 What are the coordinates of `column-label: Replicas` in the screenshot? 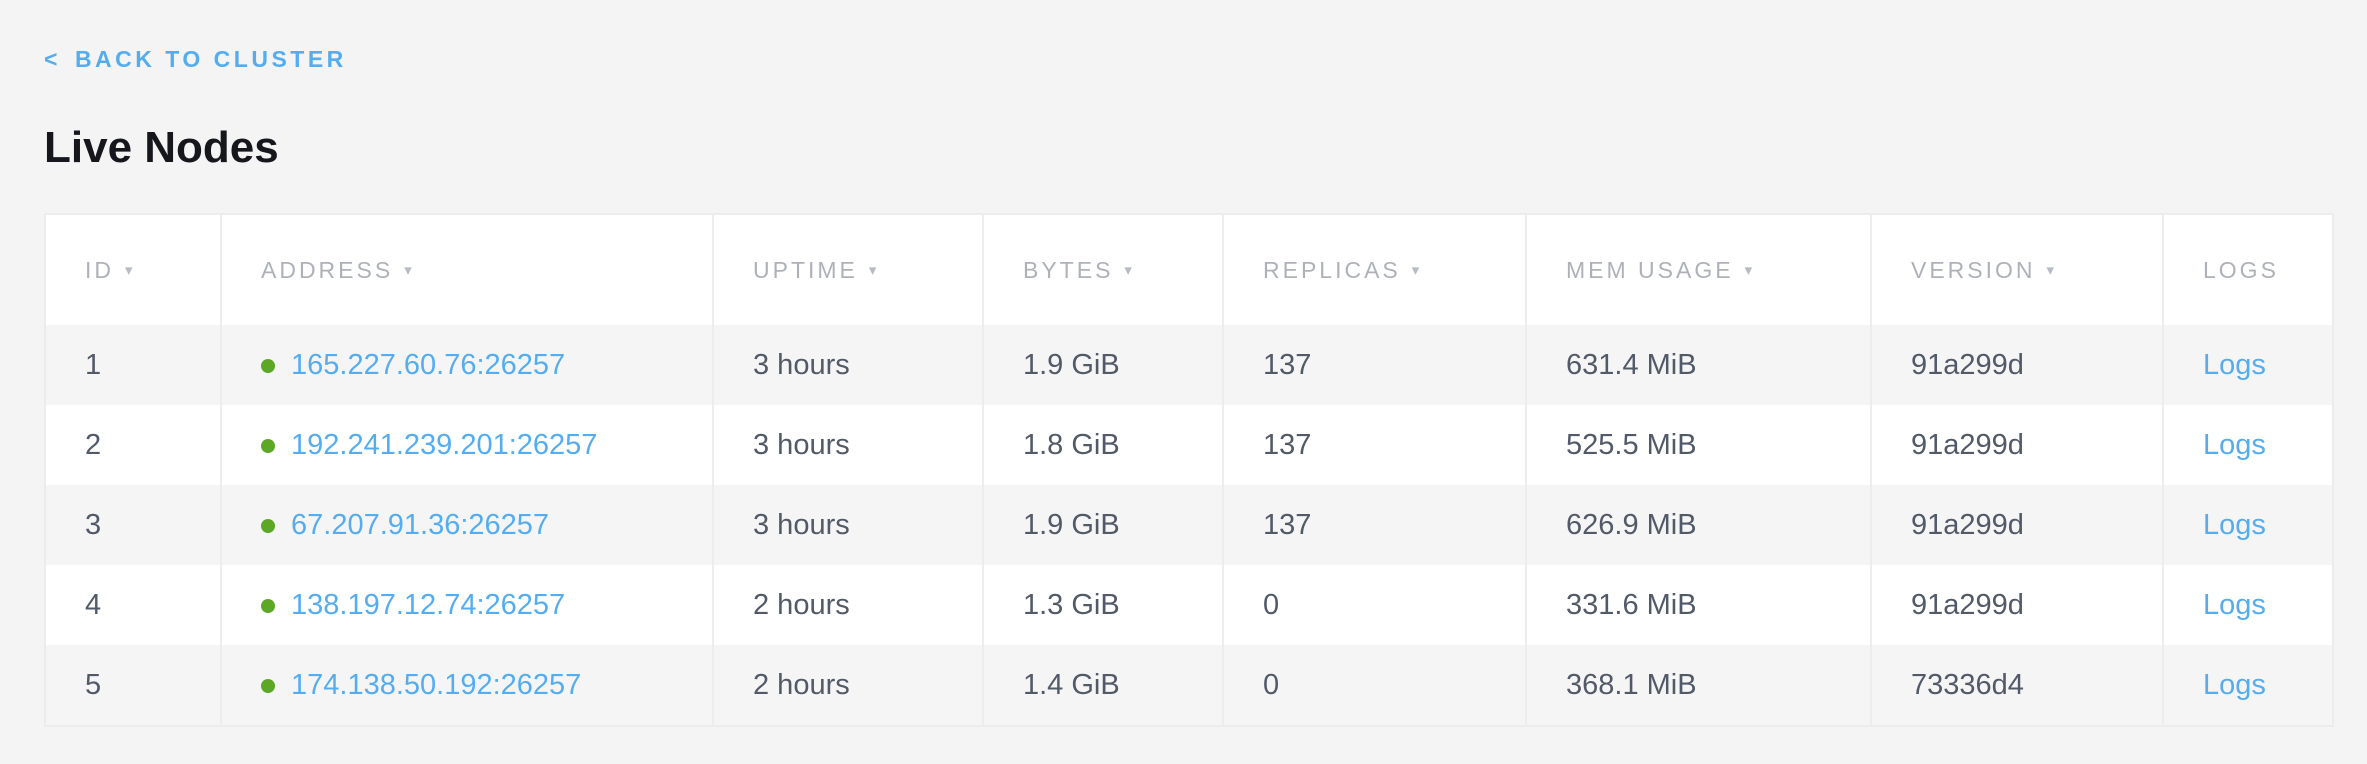 It's located at (1332, 269).